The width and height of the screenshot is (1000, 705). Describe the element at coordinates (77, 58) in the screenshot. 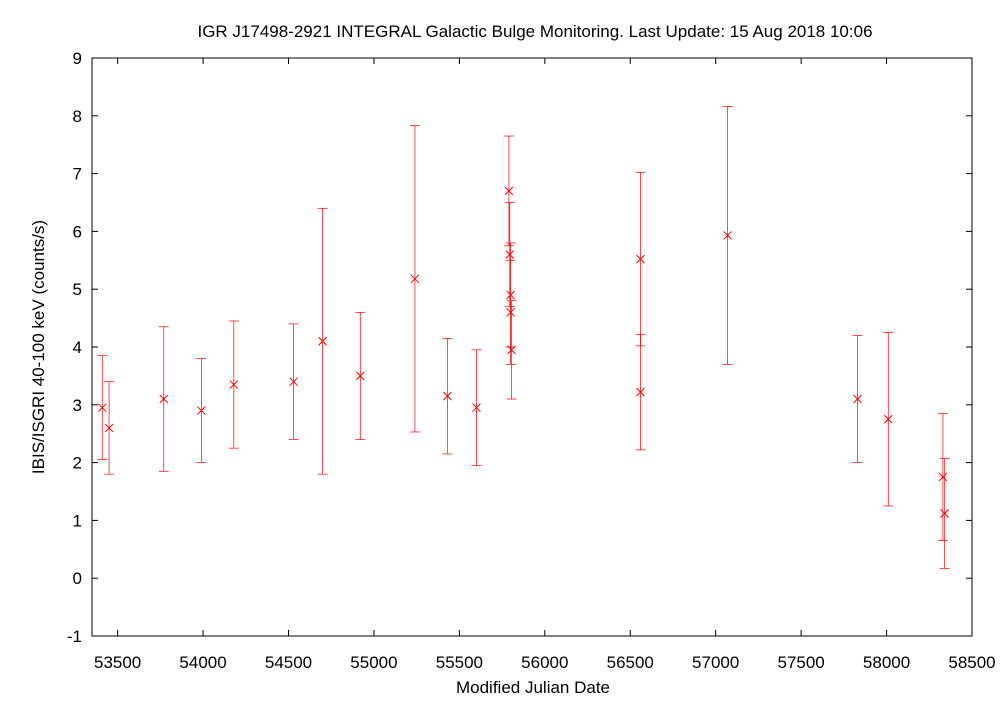

I see `y-tick-label: 9` at that location.